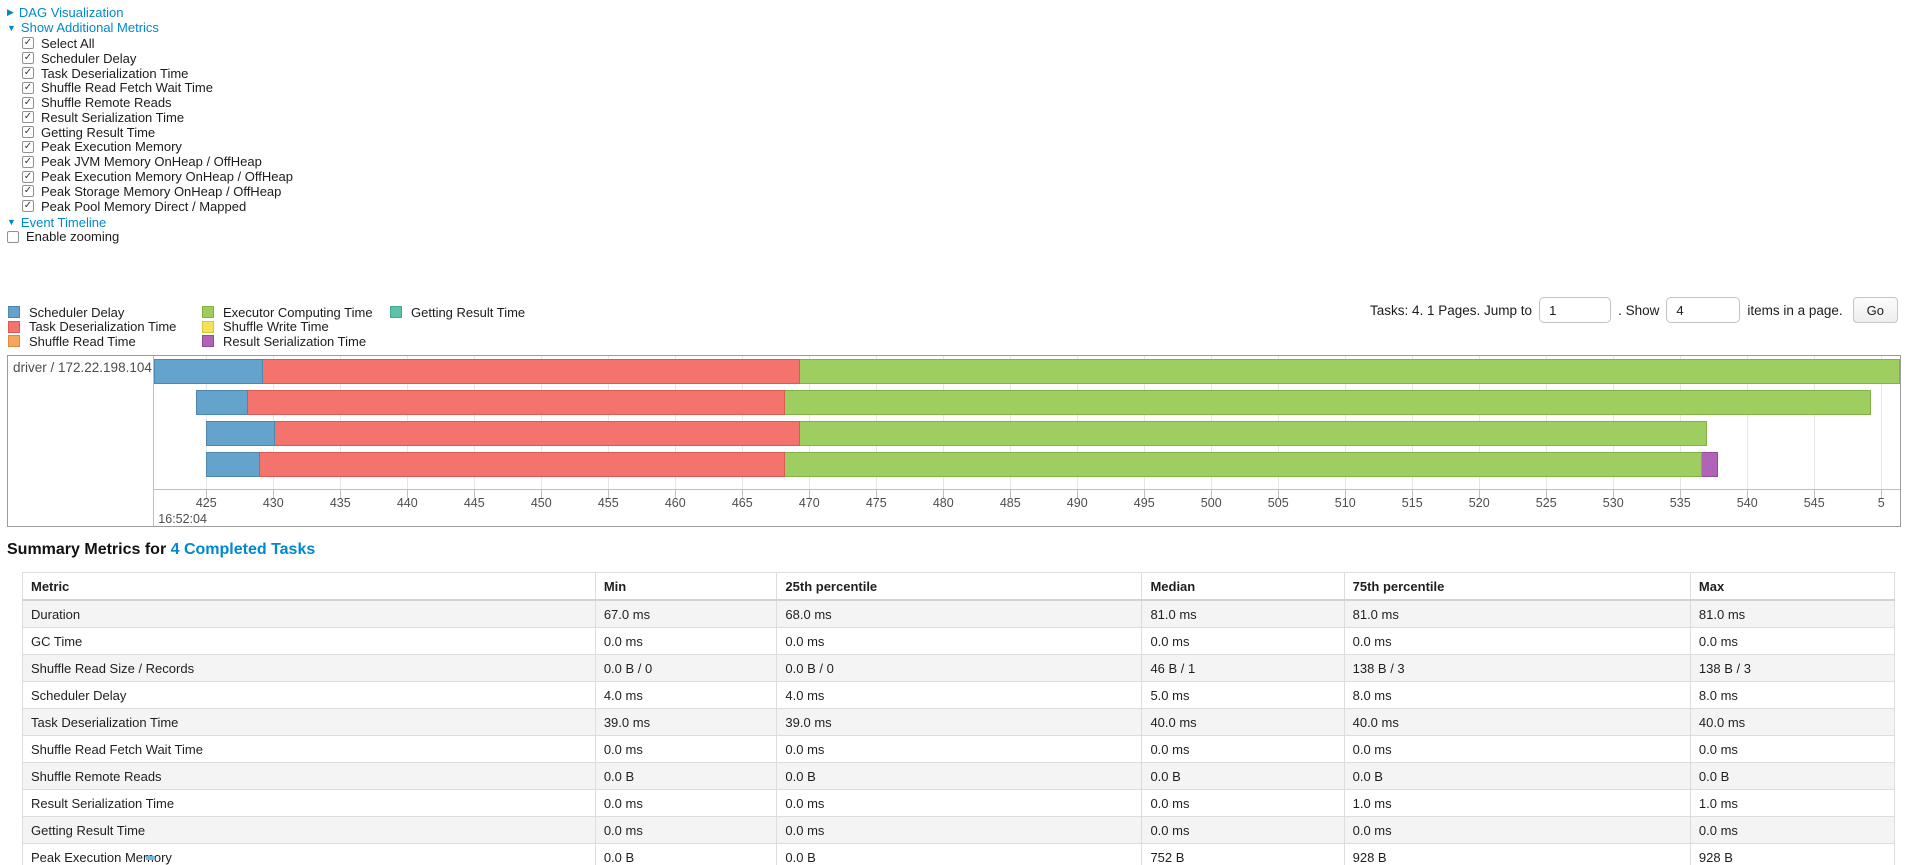 The height and width of the screenshot is (865, 1907). Describe the element at coordinates (541, 503) in the screenshot. I see `axis-tick-label: 450` at that location.